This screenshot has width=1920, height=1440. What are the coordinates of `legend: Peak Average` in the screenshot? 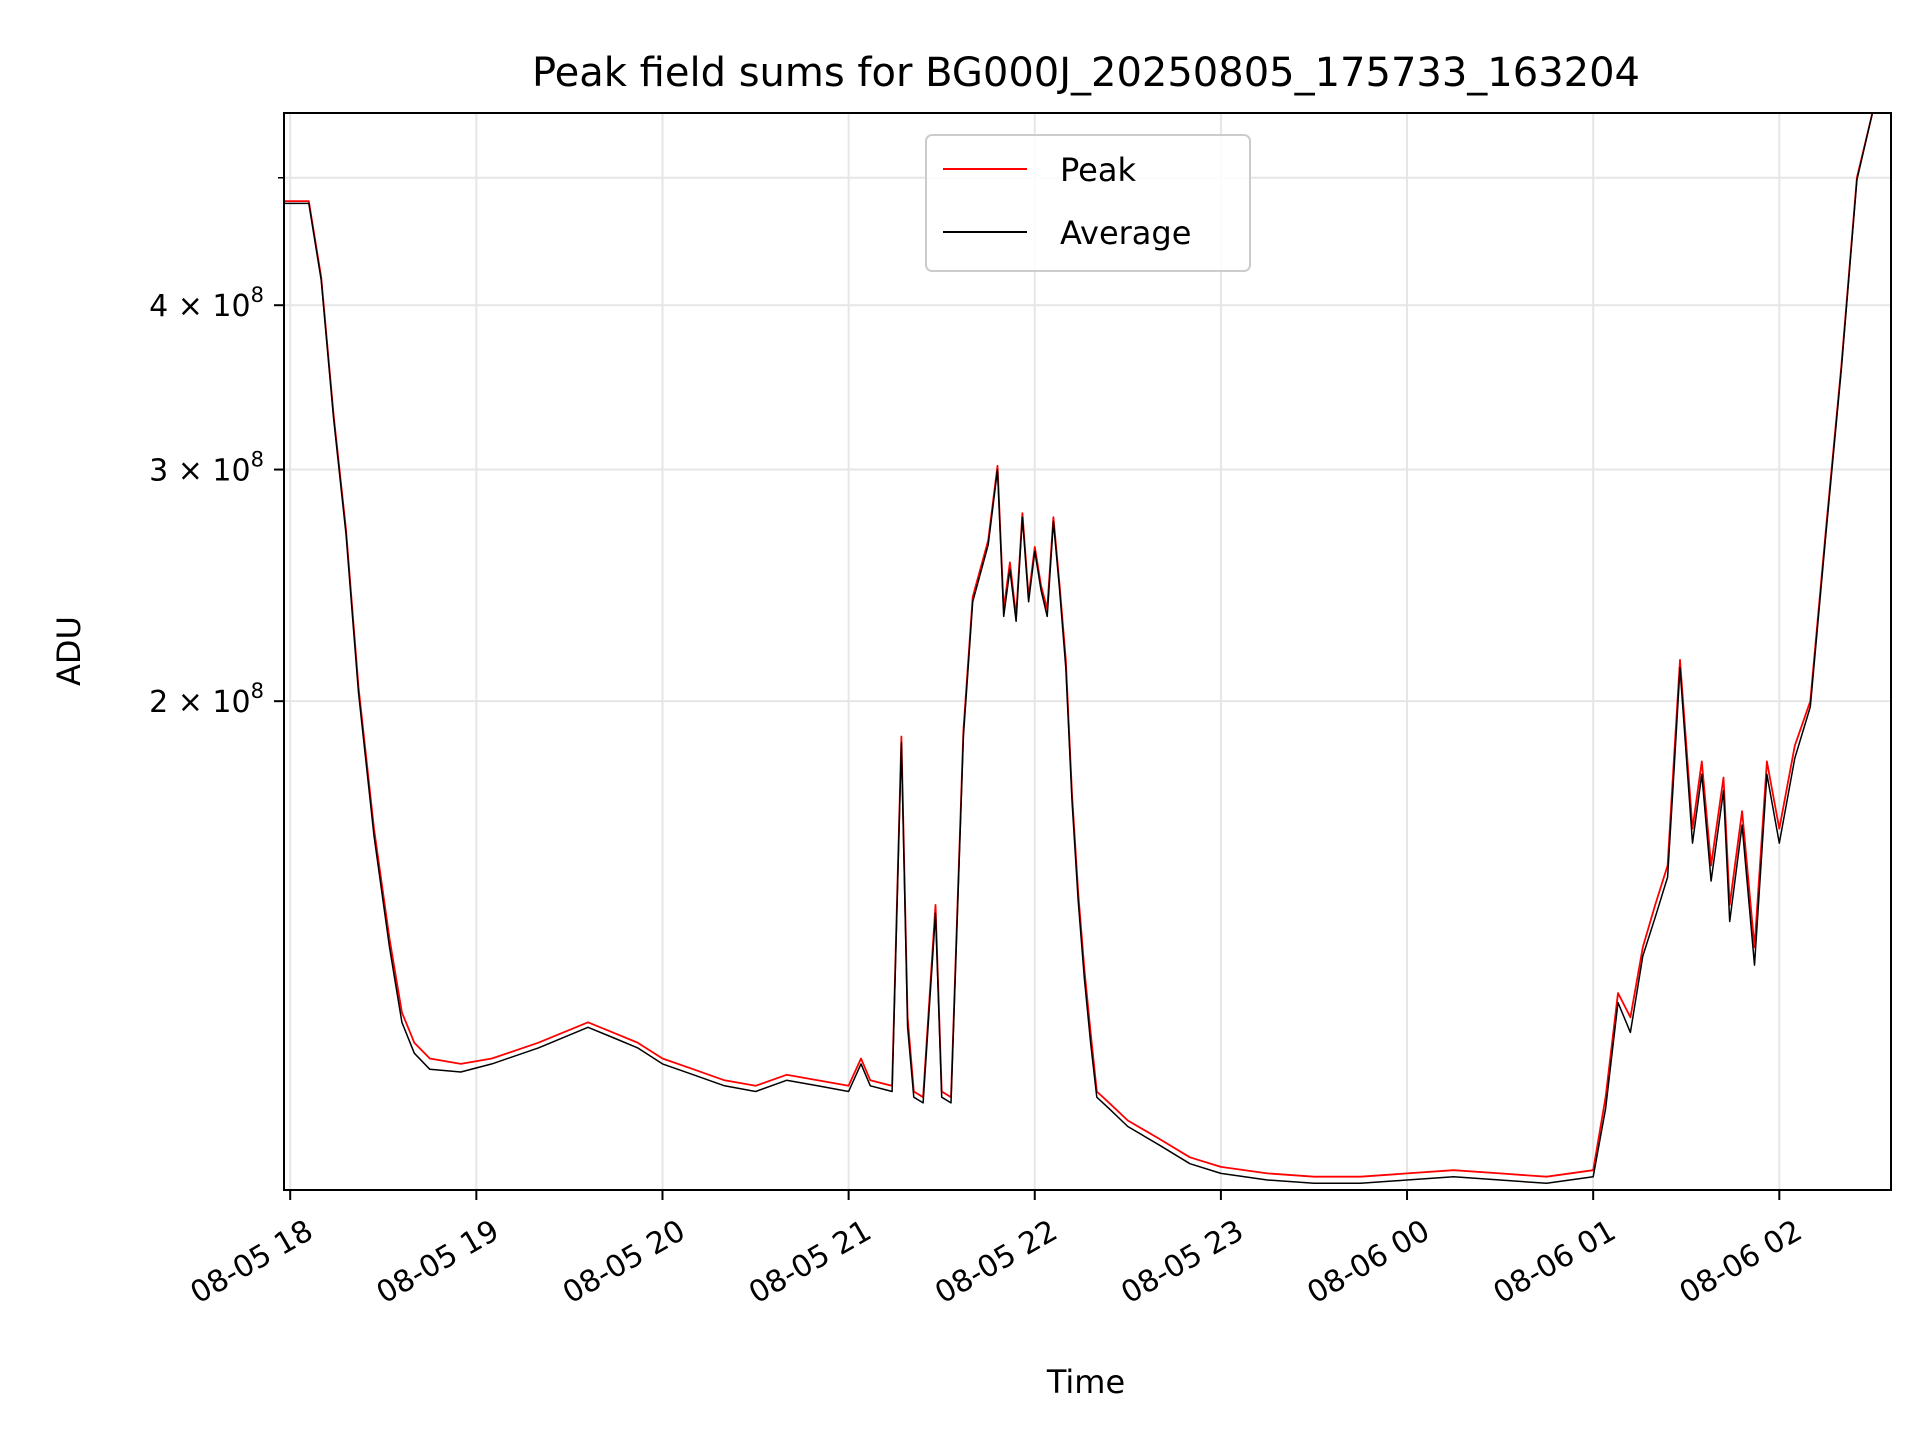 It's located at (1088, 203).